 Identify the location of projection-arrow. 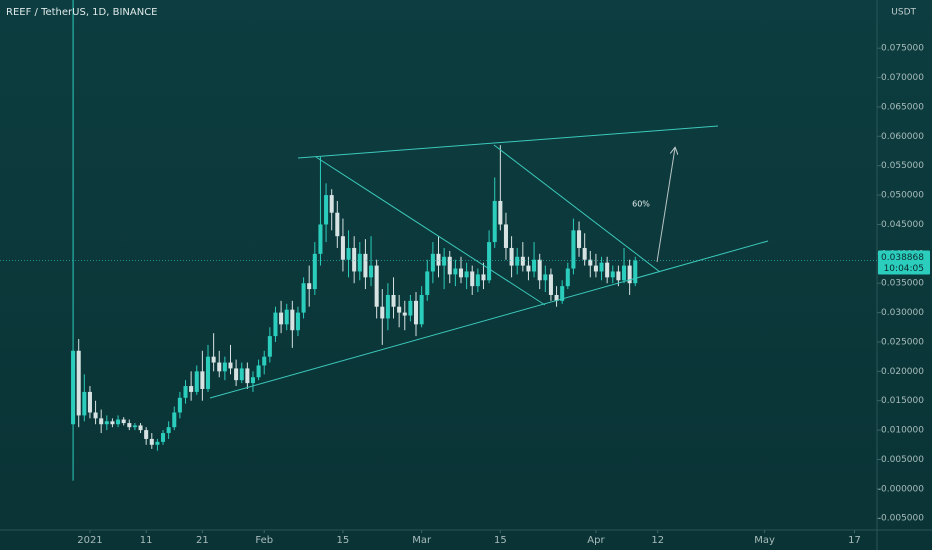
(665, 205).